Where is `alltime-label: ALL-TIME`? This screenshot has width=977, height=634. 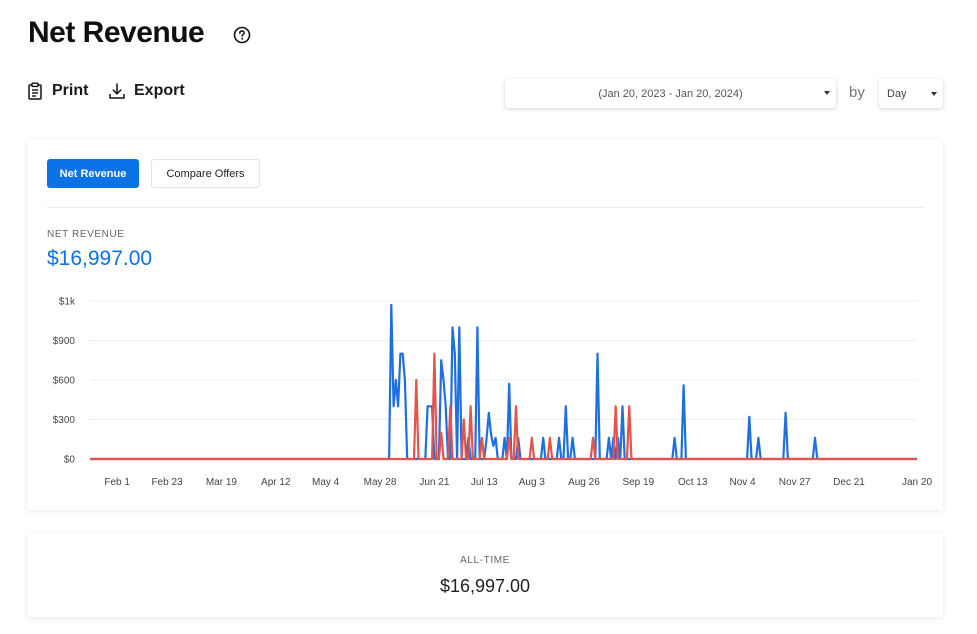 alltime-label: ALL-TIME is located at coordinates (485, 560).